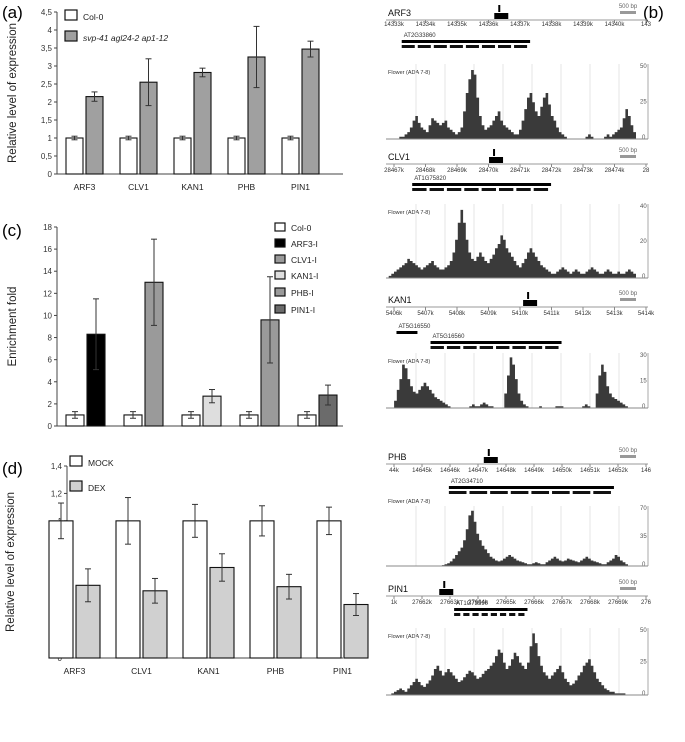 The height and width of the screenshot is (742, 685). Describe the element at coordinates (47, 84) in the screenshot. I see `y-tick-label: 2,5` at that location.